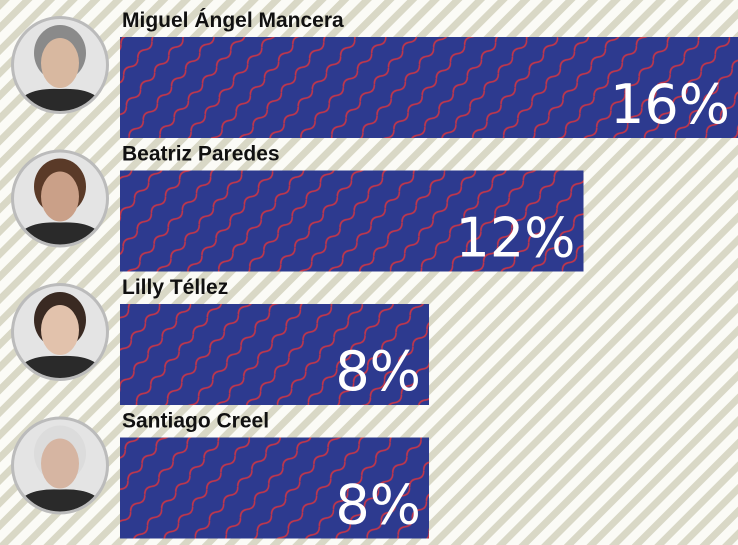  I want to click on candidate-name: Miguel Ángel Mancera, so click(233, 20).